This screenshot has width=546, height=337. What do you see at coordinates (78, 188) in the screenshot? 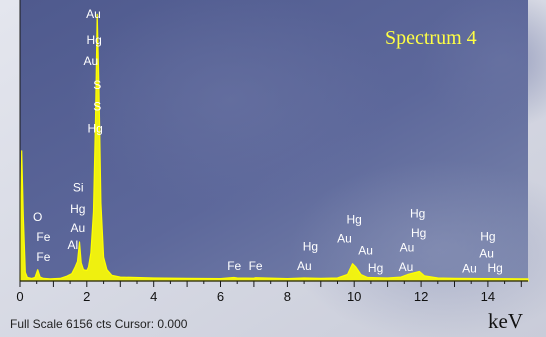
I see `peak-label: Si` at bounding box center [78, 188].